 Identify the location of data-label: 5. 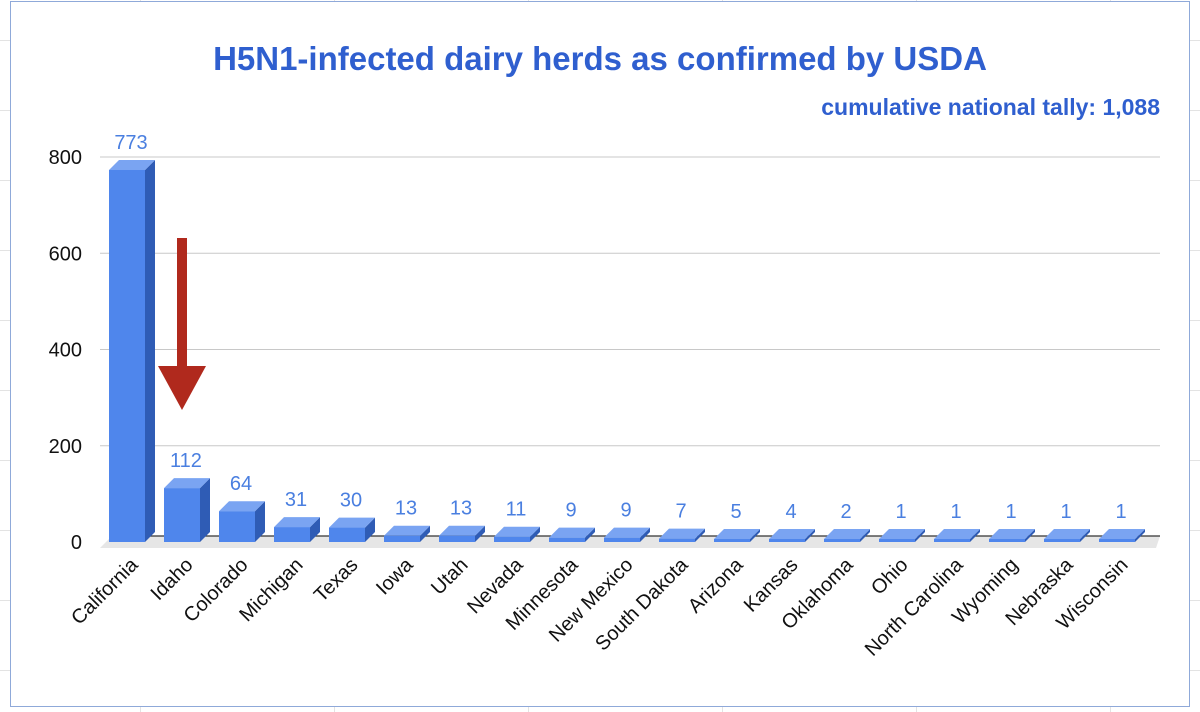
(735, 512).